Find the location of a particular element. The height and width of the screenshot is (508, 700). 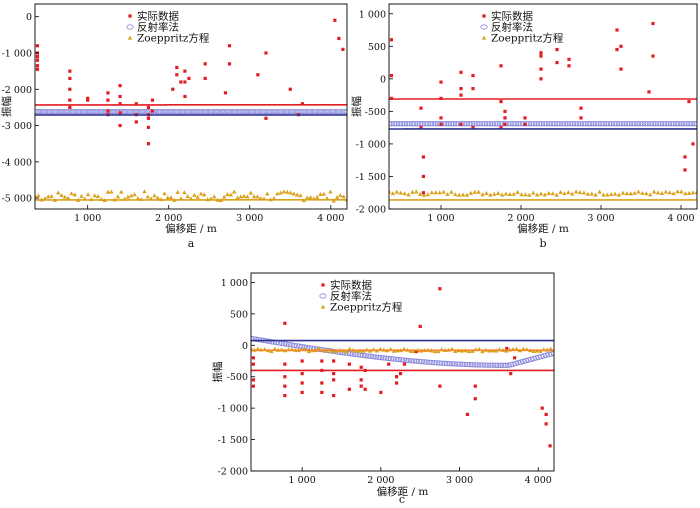

x-tick-label: 4 000 is located at coordinates (680, 218).